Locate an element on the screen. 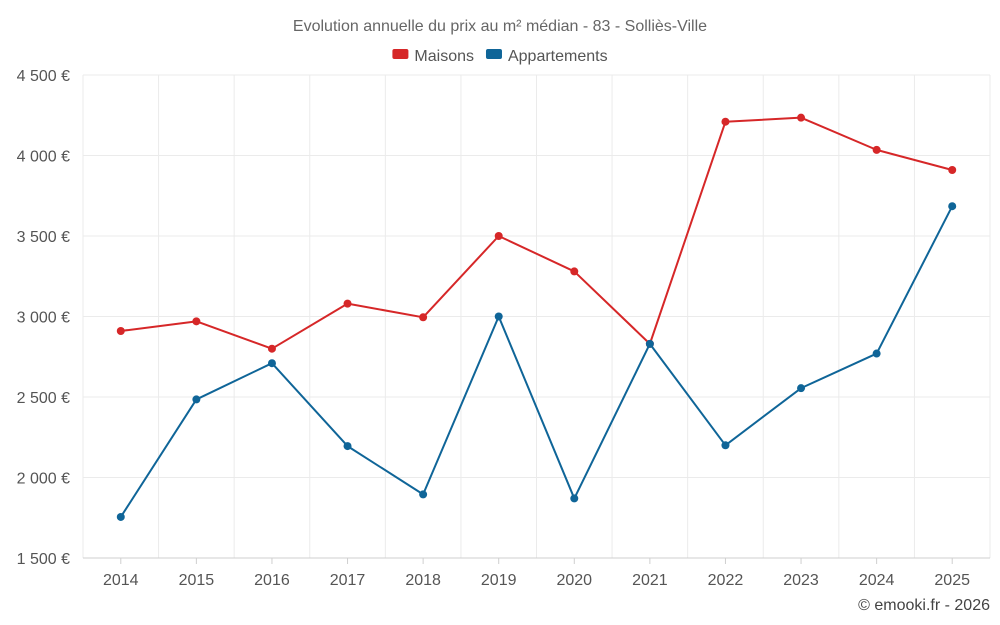  x-tick-label: 2021 is located at coordinates (650, 580).